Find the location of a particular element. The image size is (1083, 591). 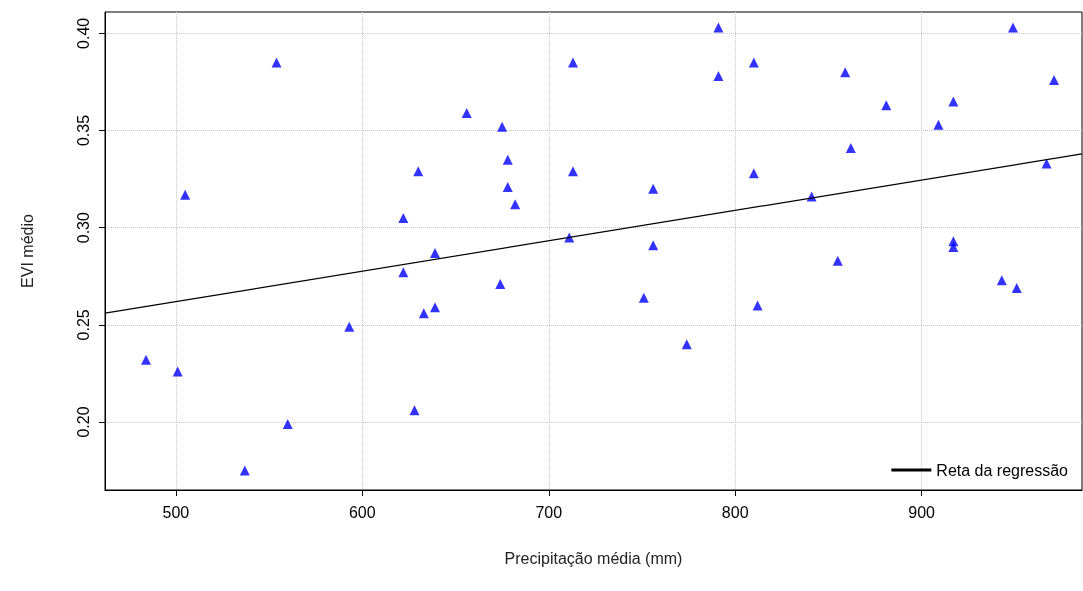

y-tick-label: 0.20 is located at coordinates (83, 422).